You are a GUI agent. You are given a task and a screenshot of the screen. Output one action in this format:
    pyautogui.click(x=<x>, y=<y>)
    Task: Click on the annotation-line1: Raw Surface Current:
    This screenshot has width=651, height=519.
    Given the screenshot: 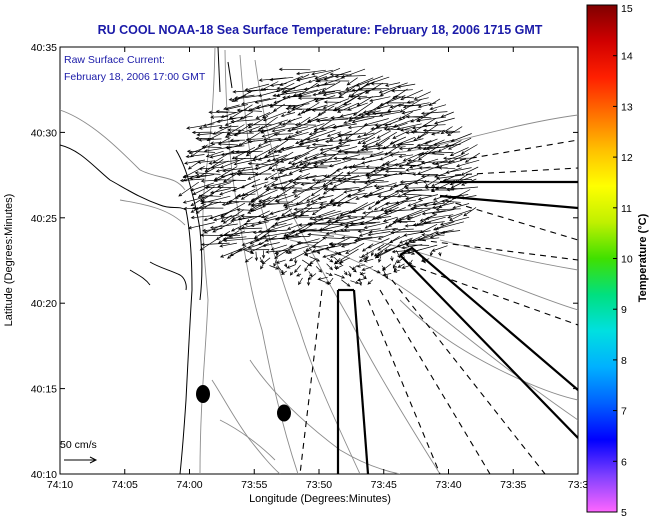 What is the action you would take?
    pyautogui.click(x=114, y=60)
    